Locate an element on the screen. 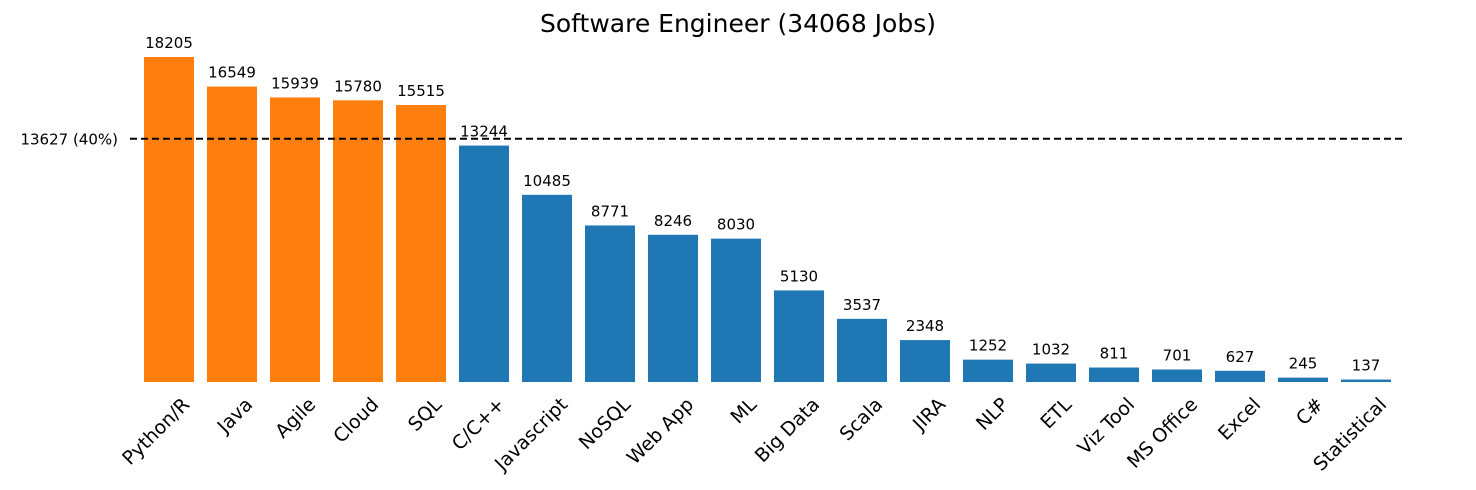 This screenshot has width=1476, height=490. data-label: 3537 is located at coordinates (862, 305).